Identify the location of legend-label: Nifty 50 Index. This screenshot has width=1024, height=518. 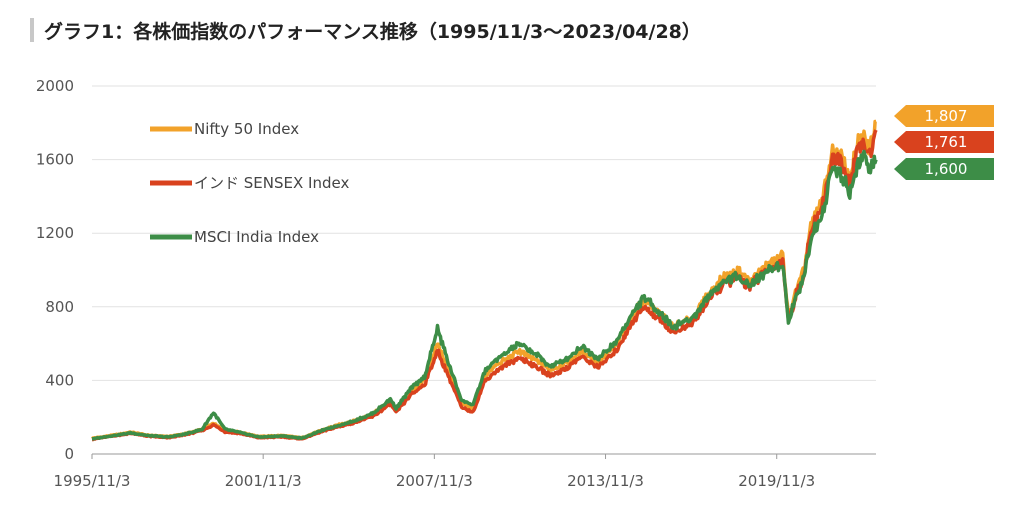
(246, 129).